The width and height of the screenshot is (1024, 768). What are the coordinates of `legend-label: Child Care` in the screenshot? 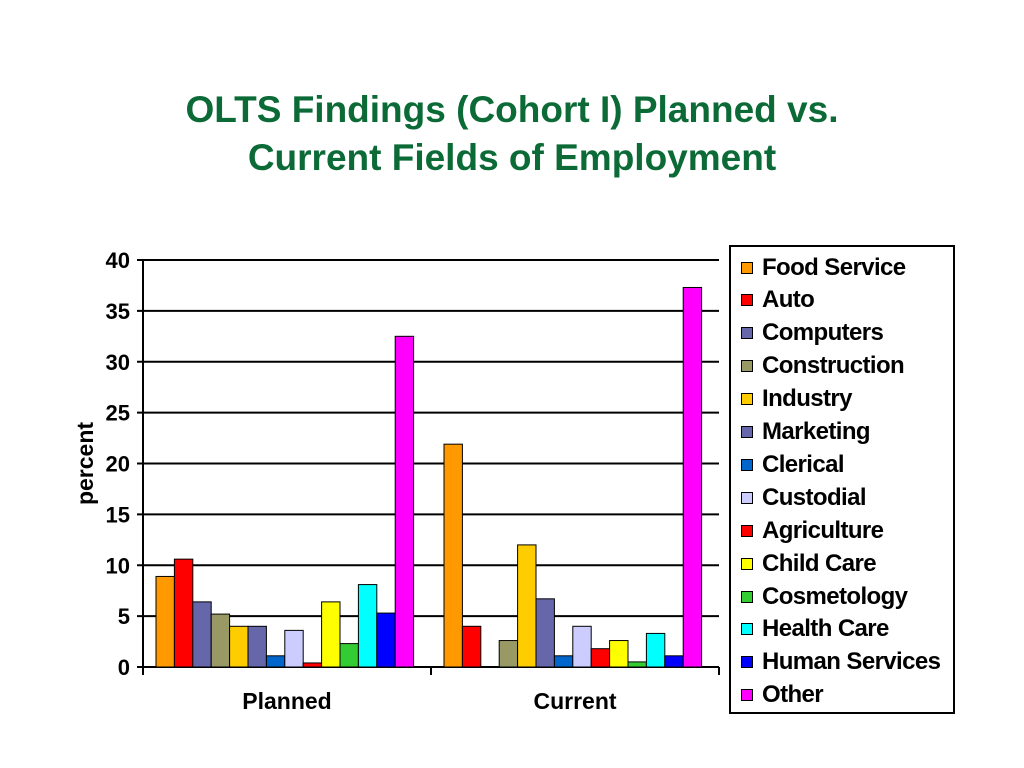 It's located at (819, 563).